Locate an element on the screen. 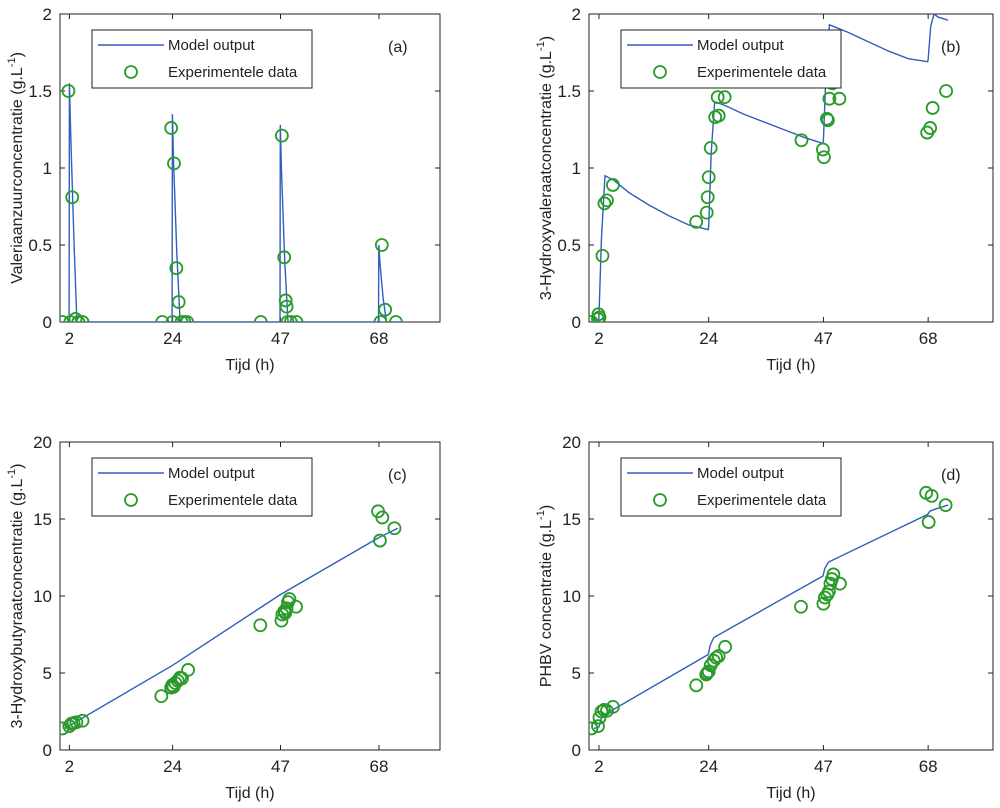  y-tick-label: 20 is located at coordinates (571, 442).